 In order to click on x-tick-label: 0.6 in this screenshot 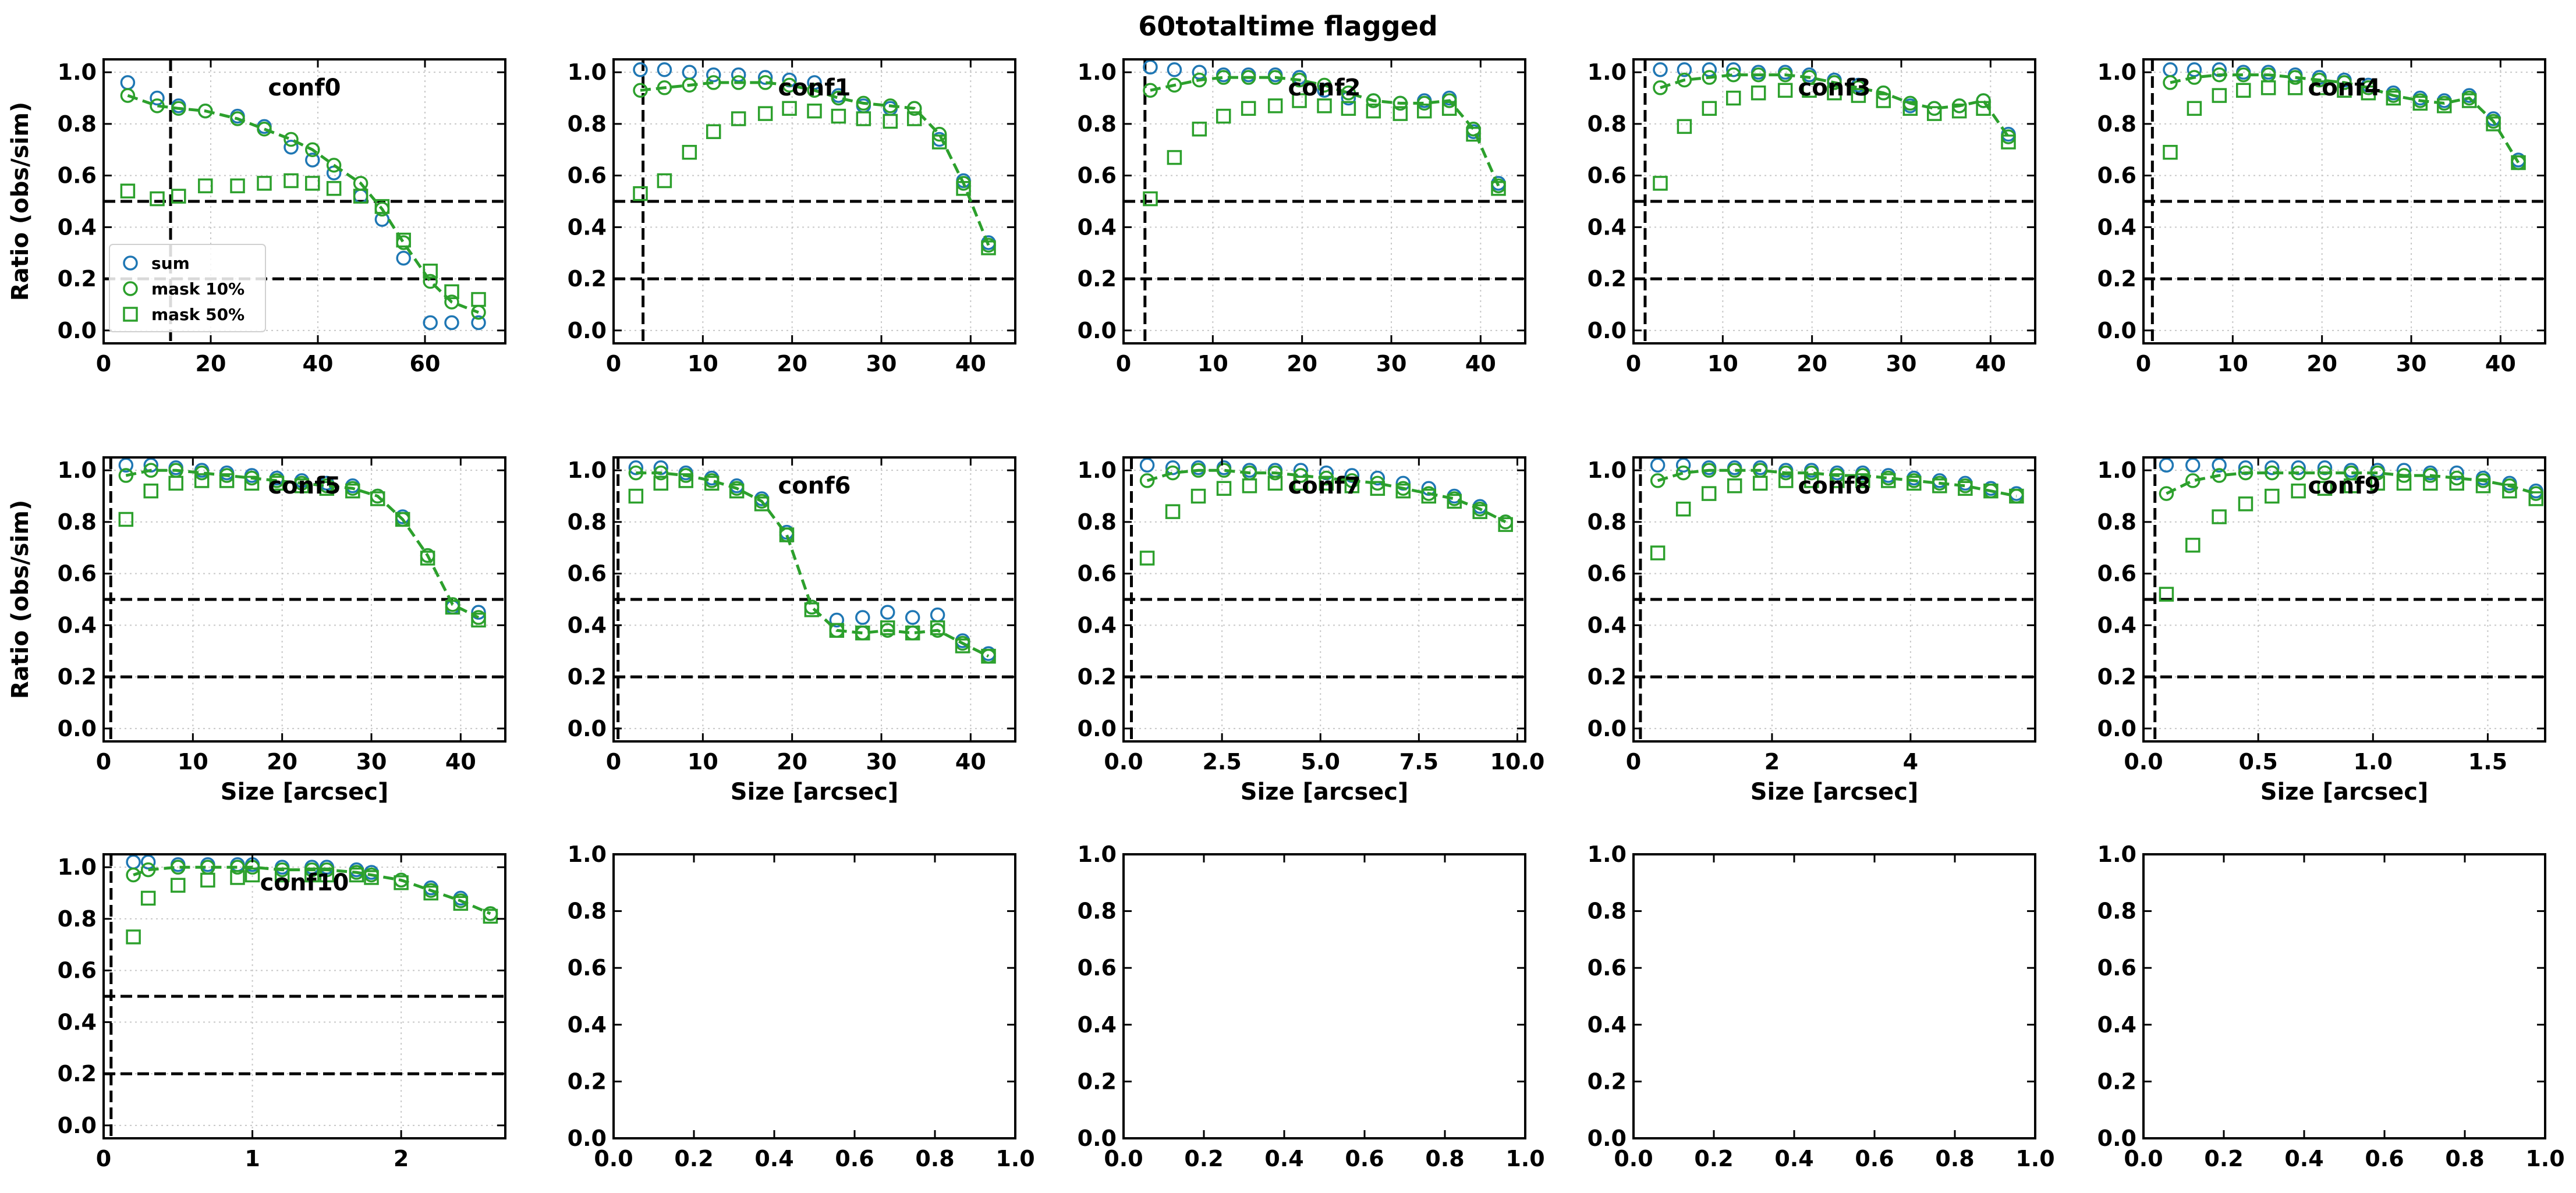, I will do `click(1364, 1158)`.